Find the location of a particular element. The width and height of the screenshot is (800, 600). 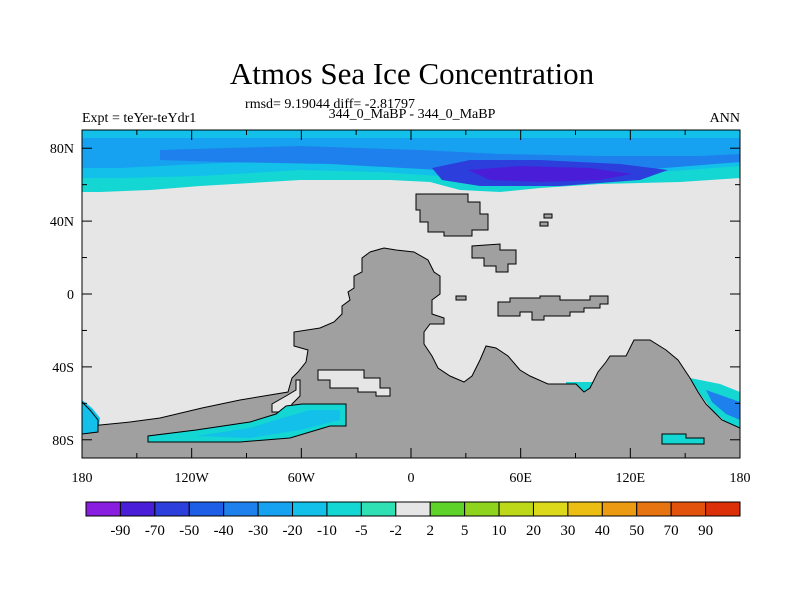

x-tick-label-4: 60E is located at coordinates (520, 478).